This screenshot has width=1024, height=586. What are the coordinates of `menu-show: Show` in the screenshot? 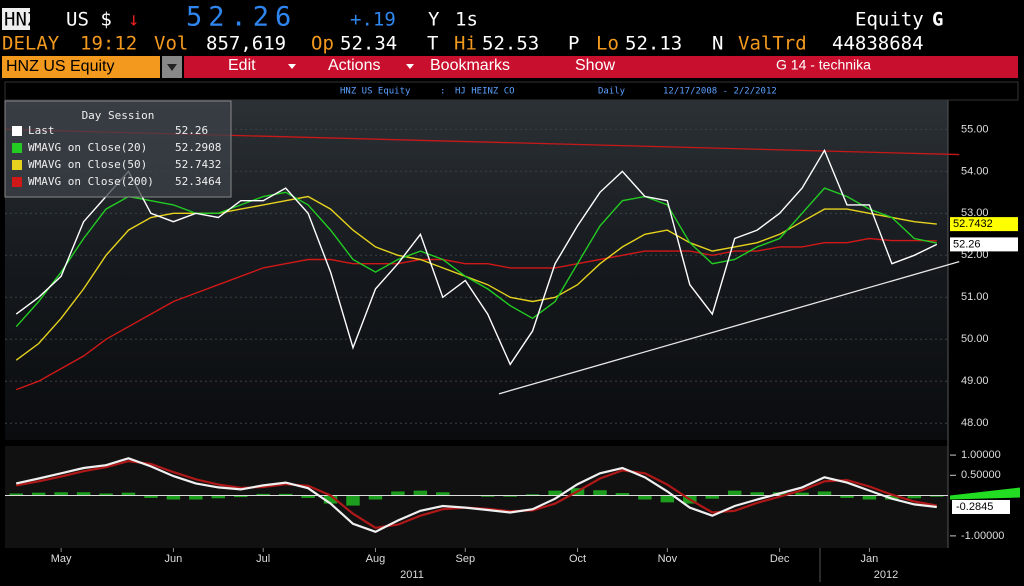 It's located at (595, 65).